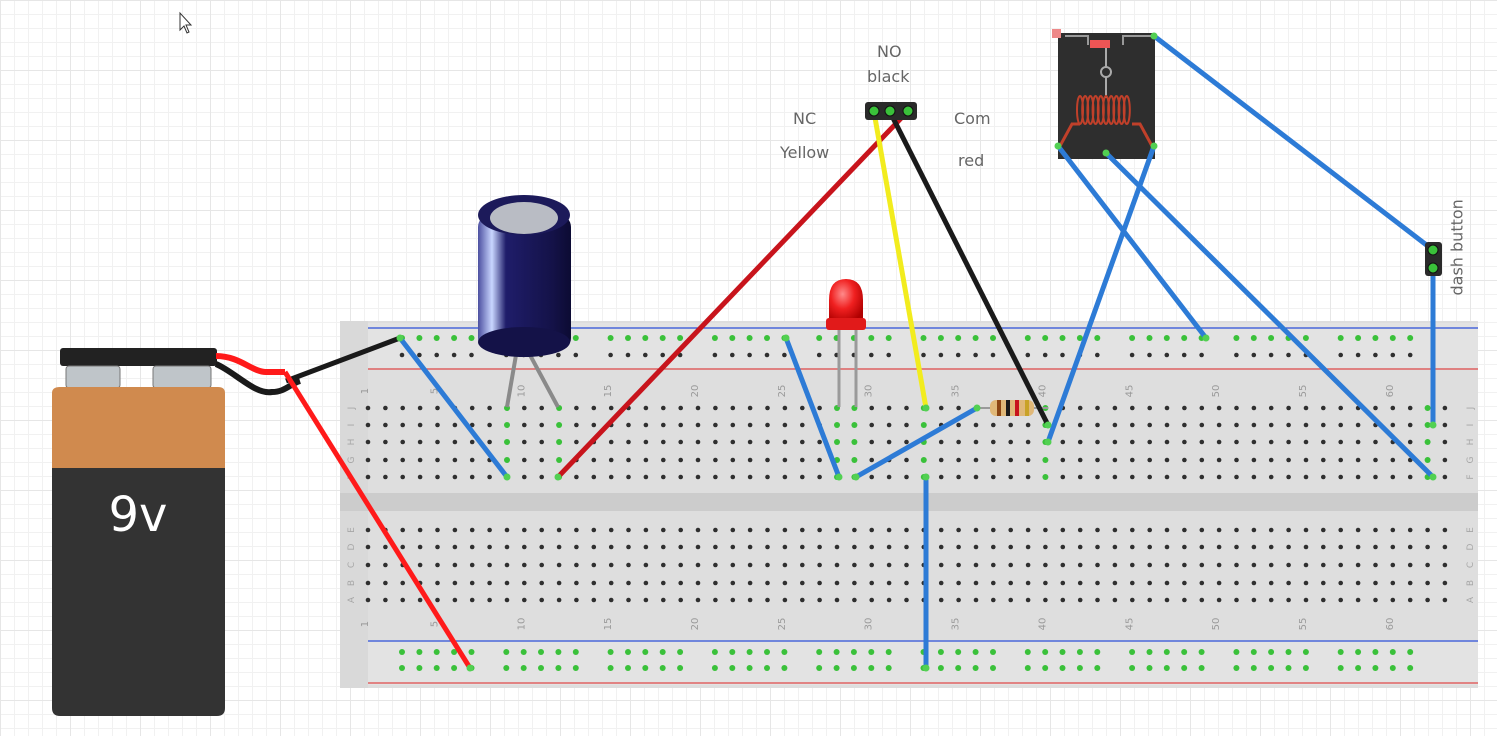 This screenshot has width=1497, height=736. What do you see at coordinates (1433, 259) in the screenshot?
I see `dash-button-header` at bounding box center [1433, 259].